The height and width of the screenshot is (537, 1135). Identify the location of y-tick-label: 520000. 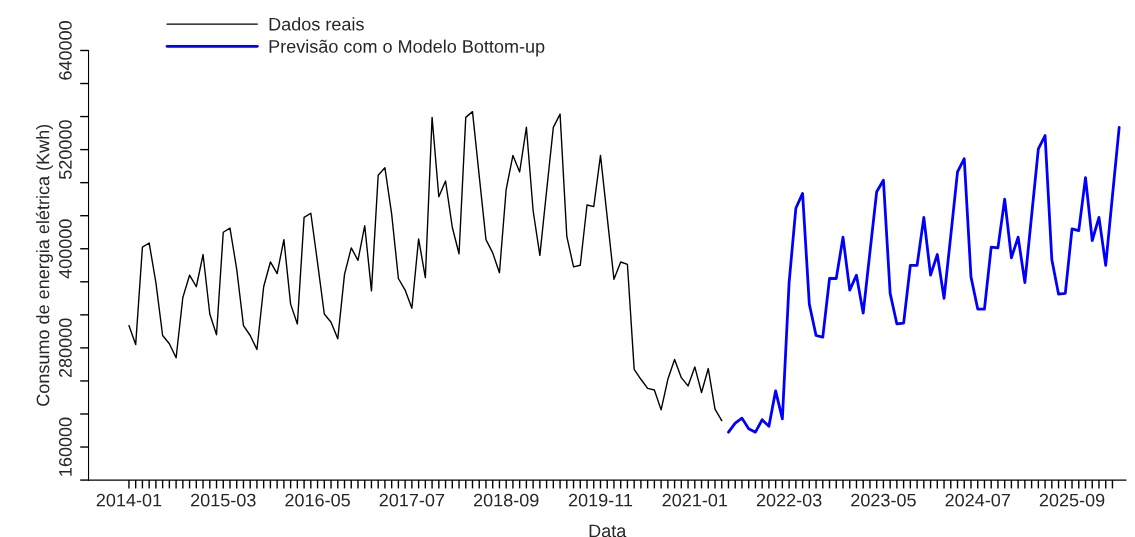
(65, 150).